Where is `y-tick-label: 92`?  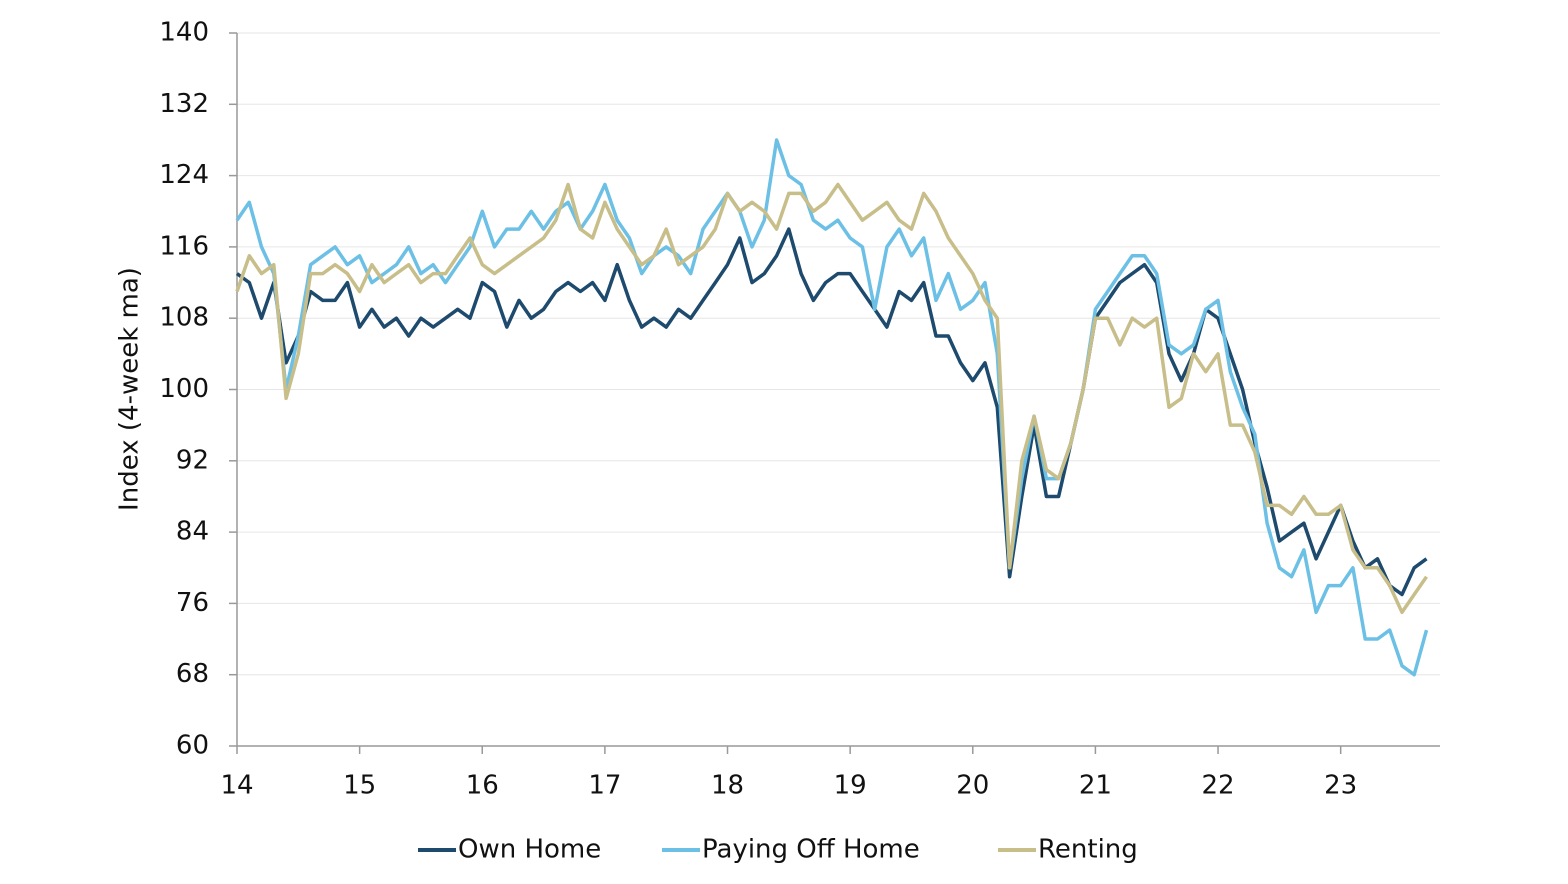 y-tick-label: 92 is located at coordinates (192, 460).